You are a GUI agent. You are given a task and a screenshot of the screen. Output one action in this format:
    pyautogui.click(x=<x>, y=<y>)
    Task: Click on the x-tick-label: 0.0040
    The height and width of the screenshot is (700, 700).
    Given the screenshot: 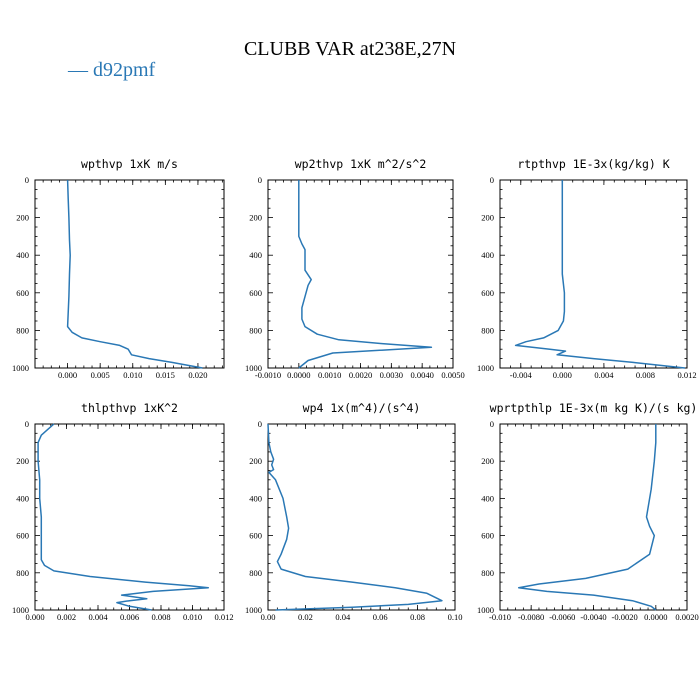 What is the action you would take?
    pyautogui.click(x=421, y=375)
    